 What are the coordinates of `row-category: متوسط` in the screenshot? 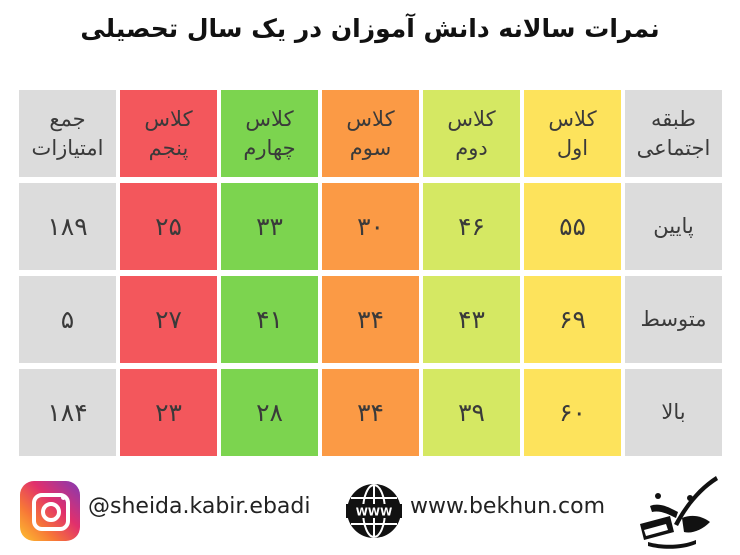 It's located at (673, 319).